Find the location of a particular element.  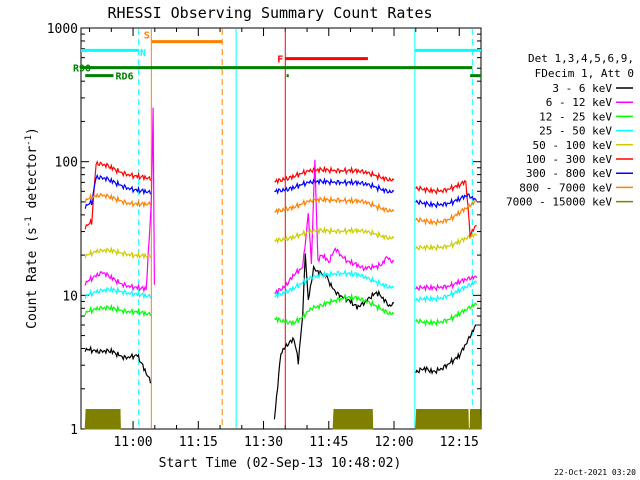

legend-header-line-1: Det 1,3,4,5,6,9, is located at coordinates (581, 58).